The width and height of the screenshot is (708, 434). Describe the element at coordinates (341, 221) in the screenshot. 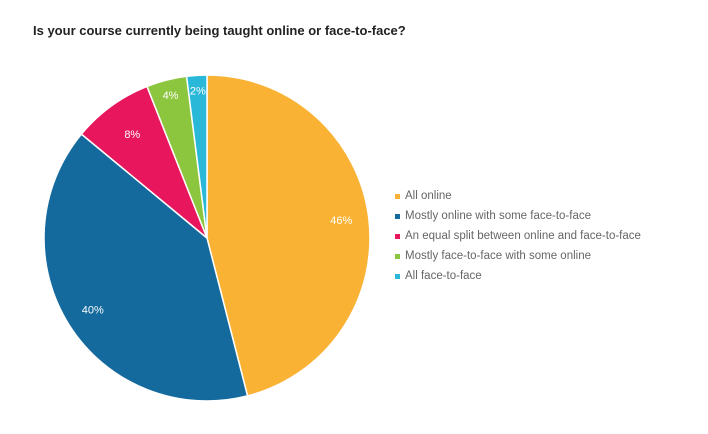

I see `data-label-1: 46%` at that location.